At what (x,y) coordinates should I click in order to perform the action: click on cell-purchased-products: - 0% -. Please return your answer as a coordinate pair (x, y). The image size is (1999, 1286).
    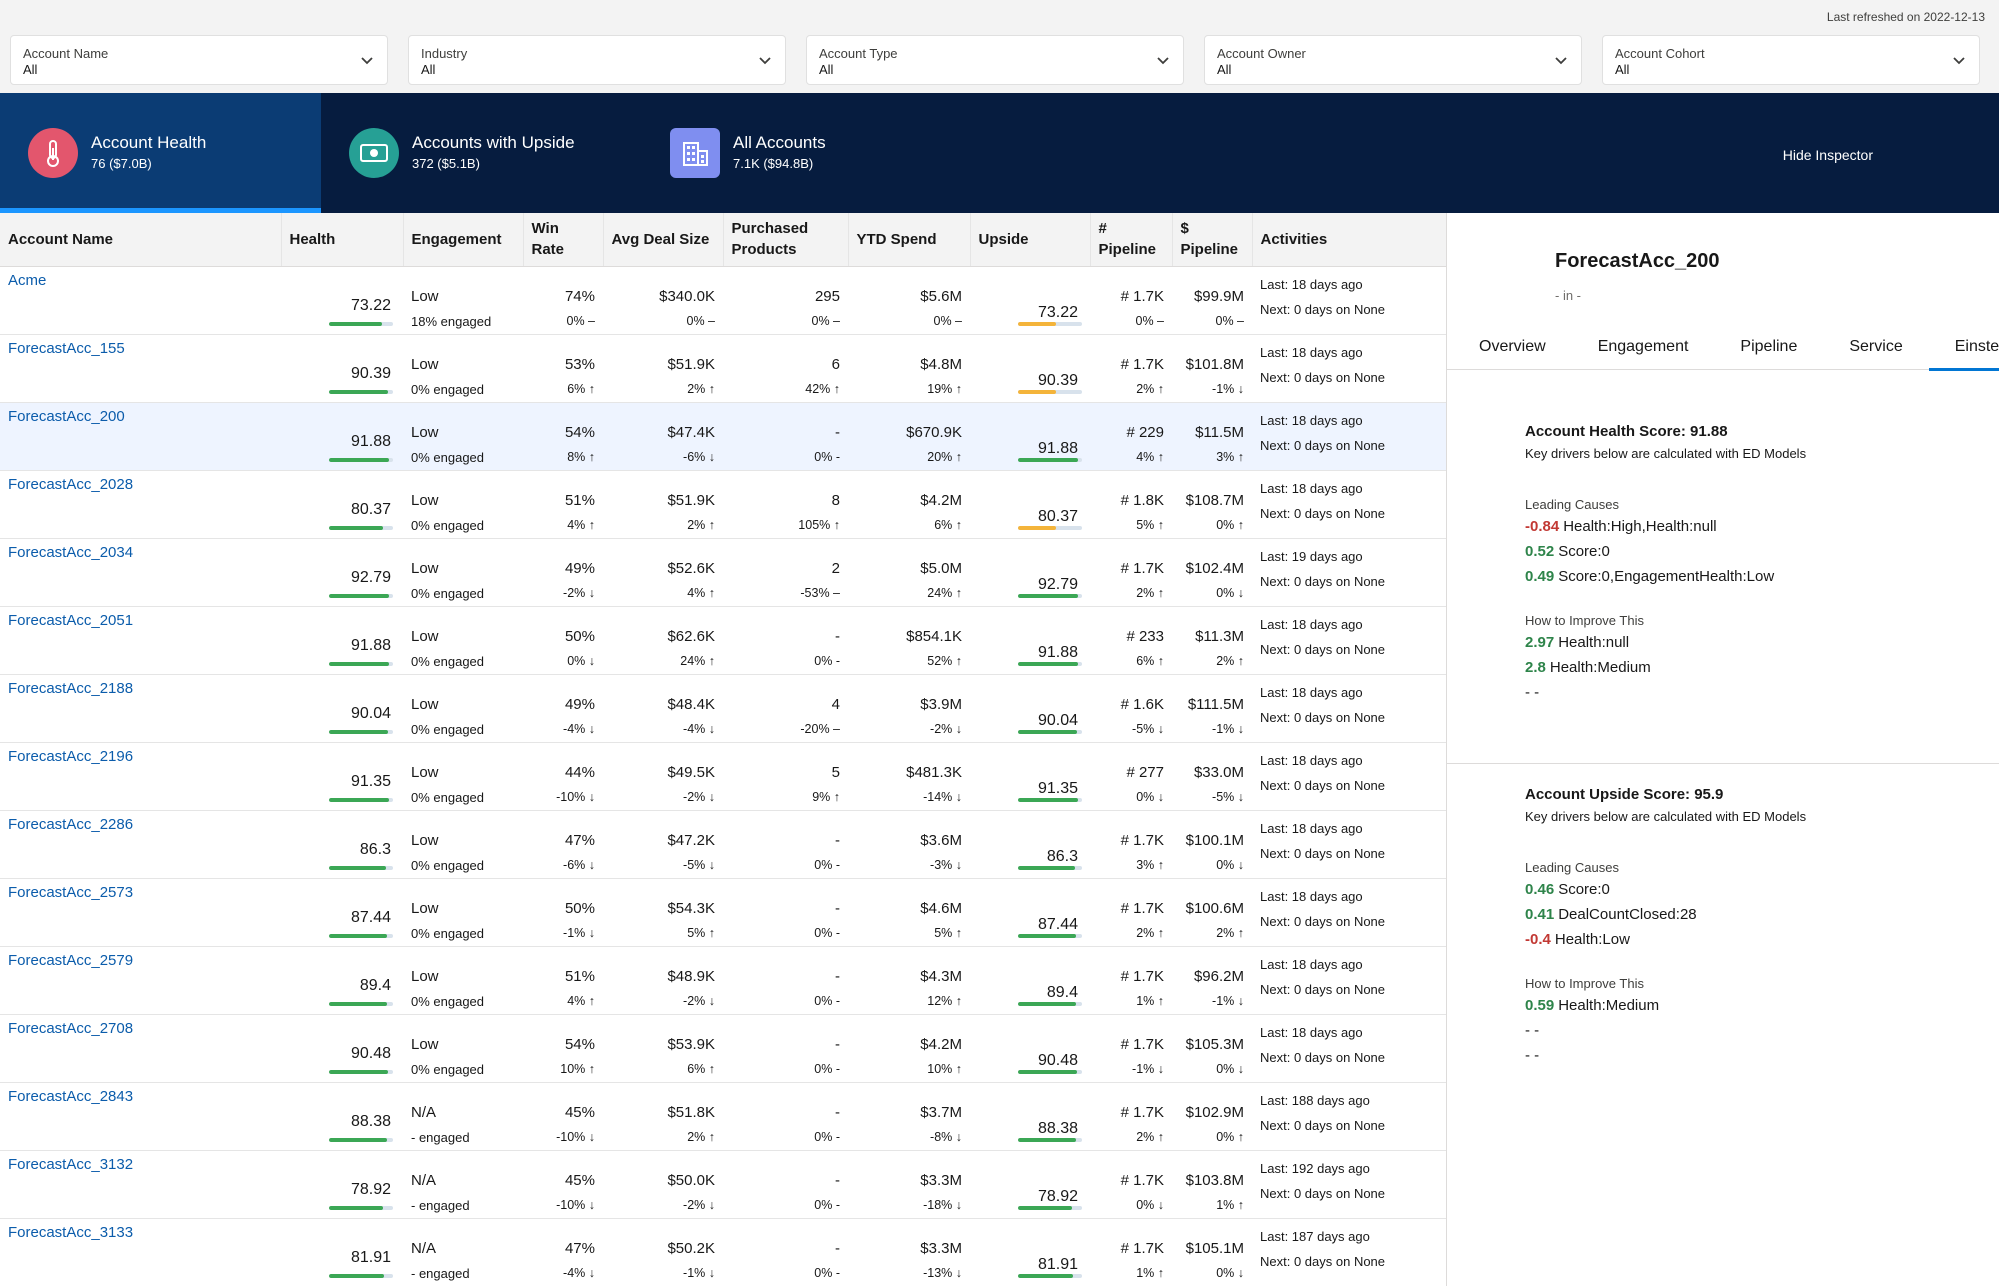
    Looking at the image, I should click on (785, 980).